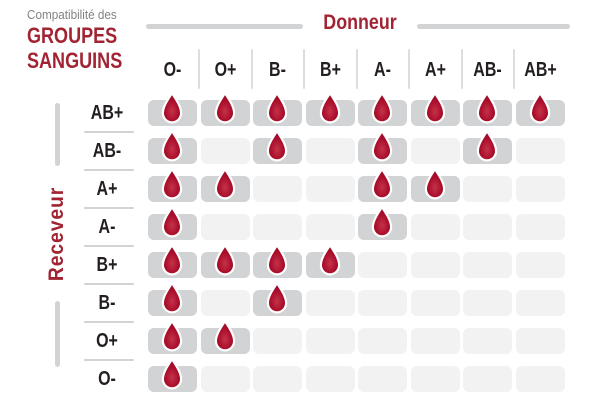 Image resolution: width=600 pixels, height=400 pixels. What do you see at coordinates (107, 265) in the screenshot?
I see `row-label-b+: B+` at bounding box center [107, 265].